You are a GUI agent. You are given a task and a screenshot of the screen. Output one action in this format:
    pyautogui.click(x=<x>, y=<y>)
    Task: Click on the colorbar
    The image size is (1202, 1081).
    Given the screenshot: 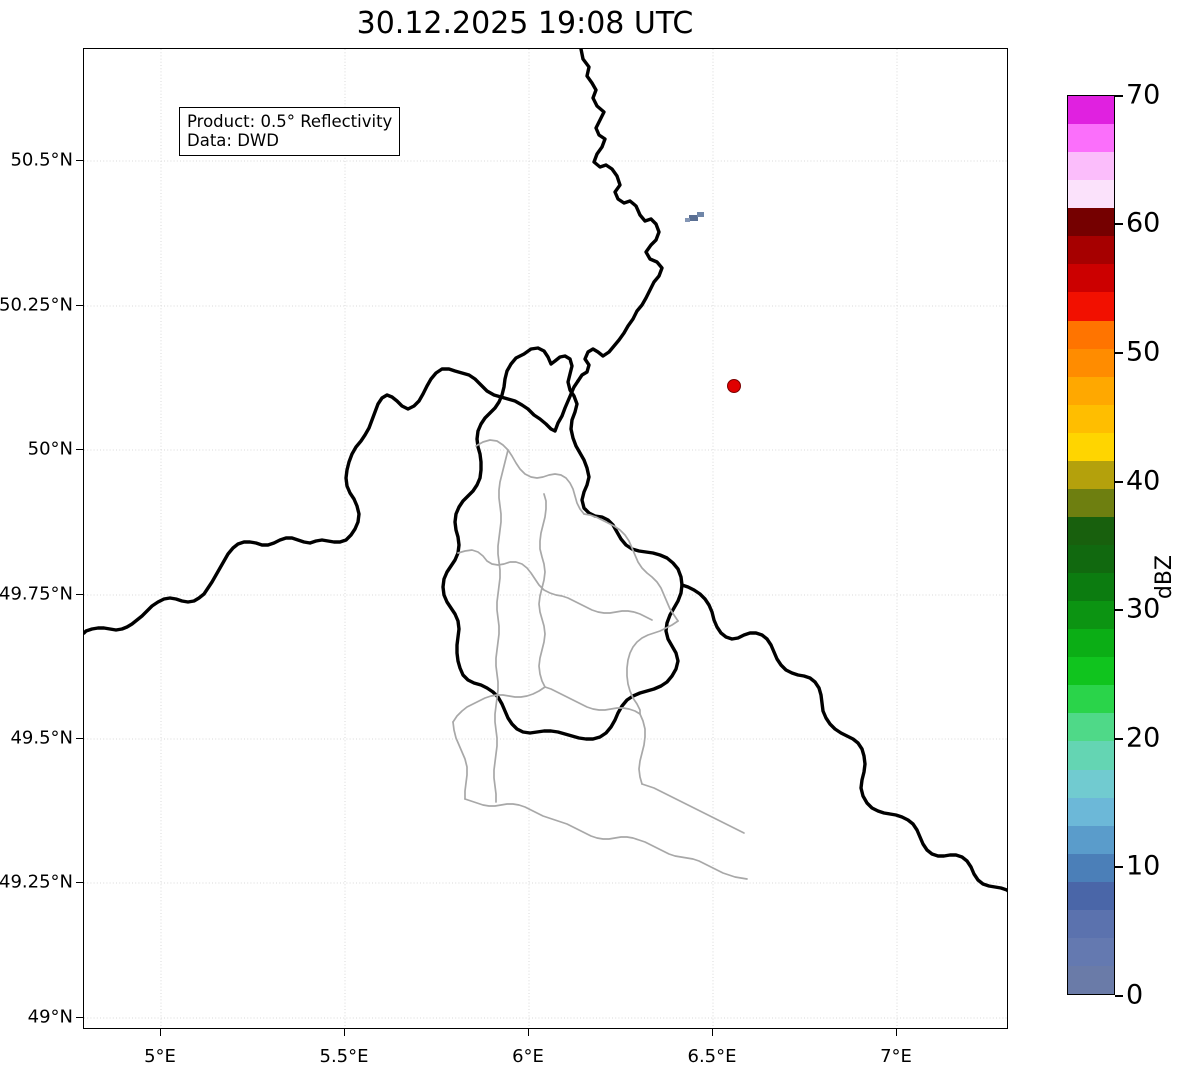 What is the action you would take?
    pyautogui.click(x=1091, y=545)
    